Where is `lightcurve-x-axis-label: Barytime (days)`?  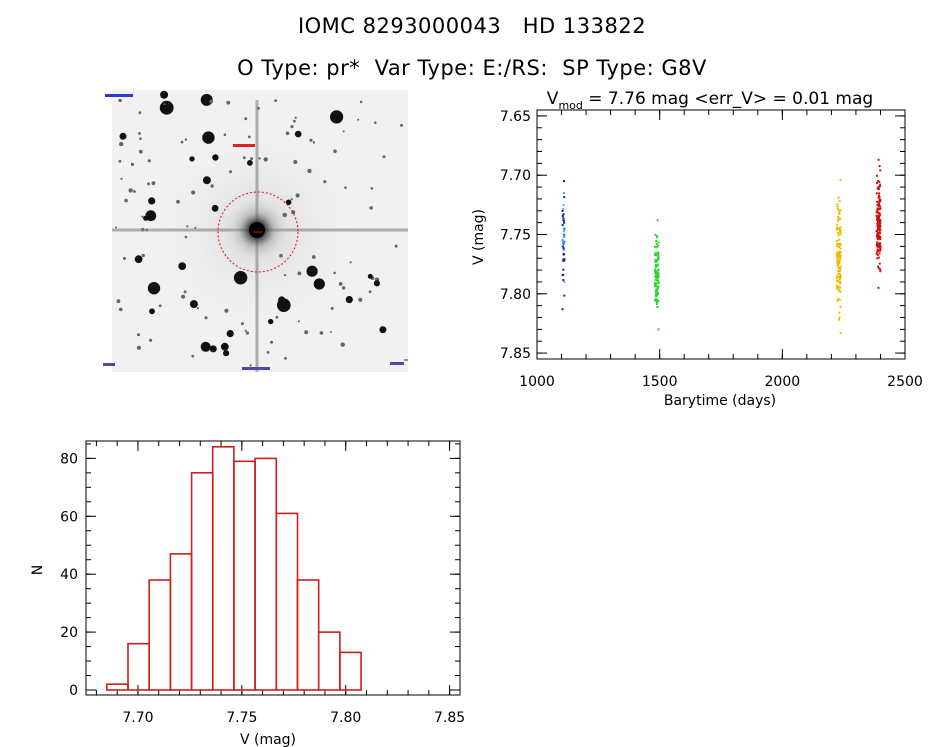 lightcurve-x-axis-label: Barytime (days) is located at coordinates (720, 401).